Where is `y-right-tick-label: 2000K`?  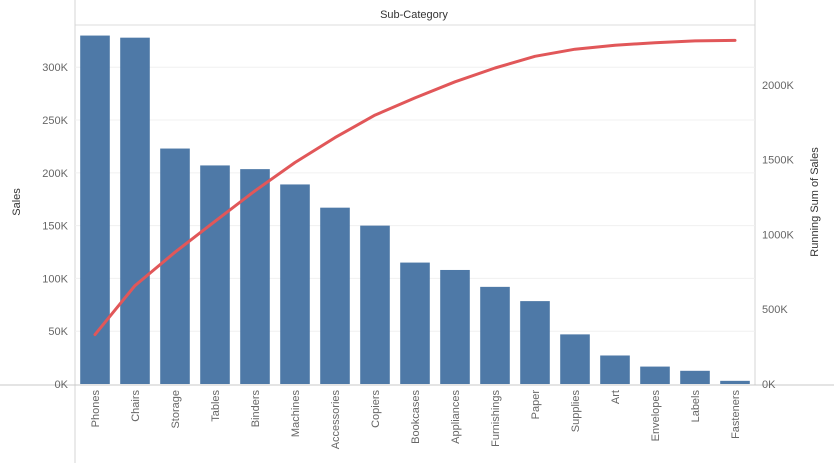 y-right-tick-label: 2000K is located at coordinates (778, 86).